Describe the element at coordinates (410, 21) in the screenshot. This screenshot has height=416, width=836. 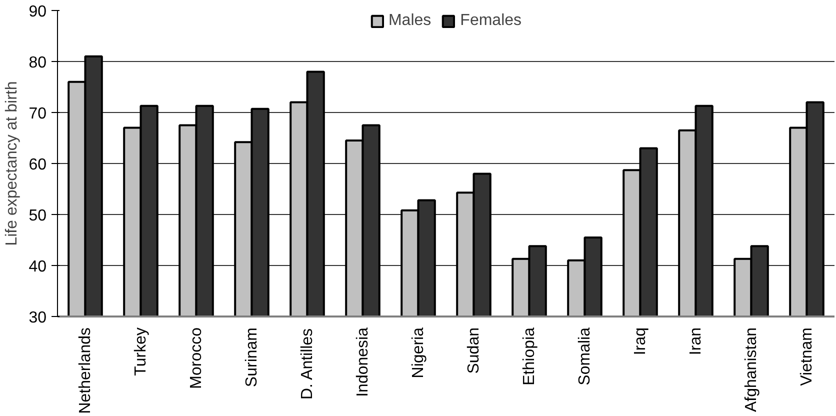
I see `legend-label: Males` at that location.